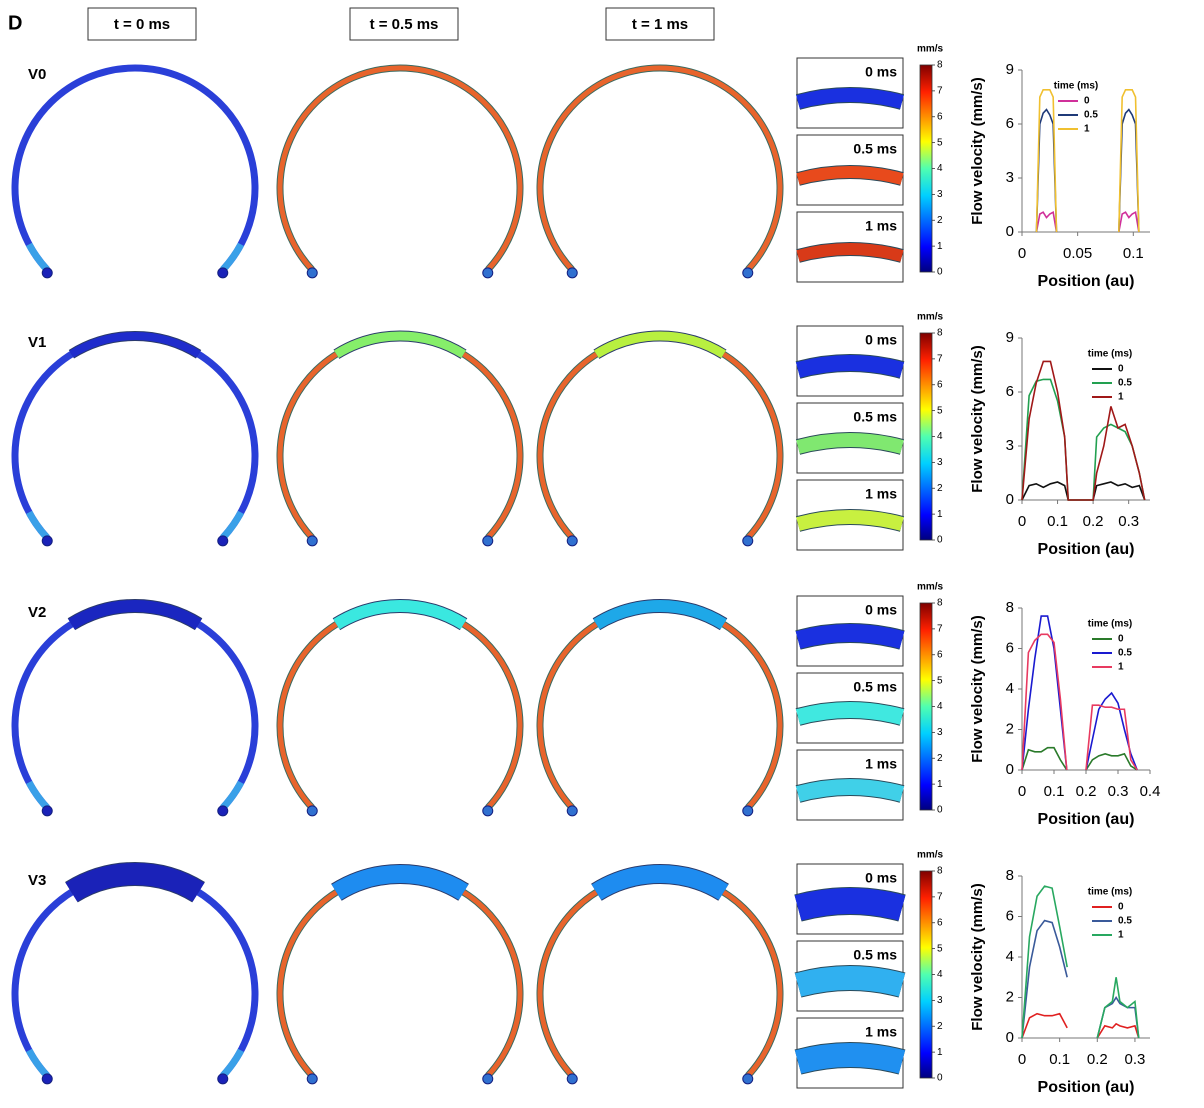 The image size is (1204, 1108). Describe the element at coordinates (1010, 915) in the screenshot. I see `y-tick-label: 6` at that location.